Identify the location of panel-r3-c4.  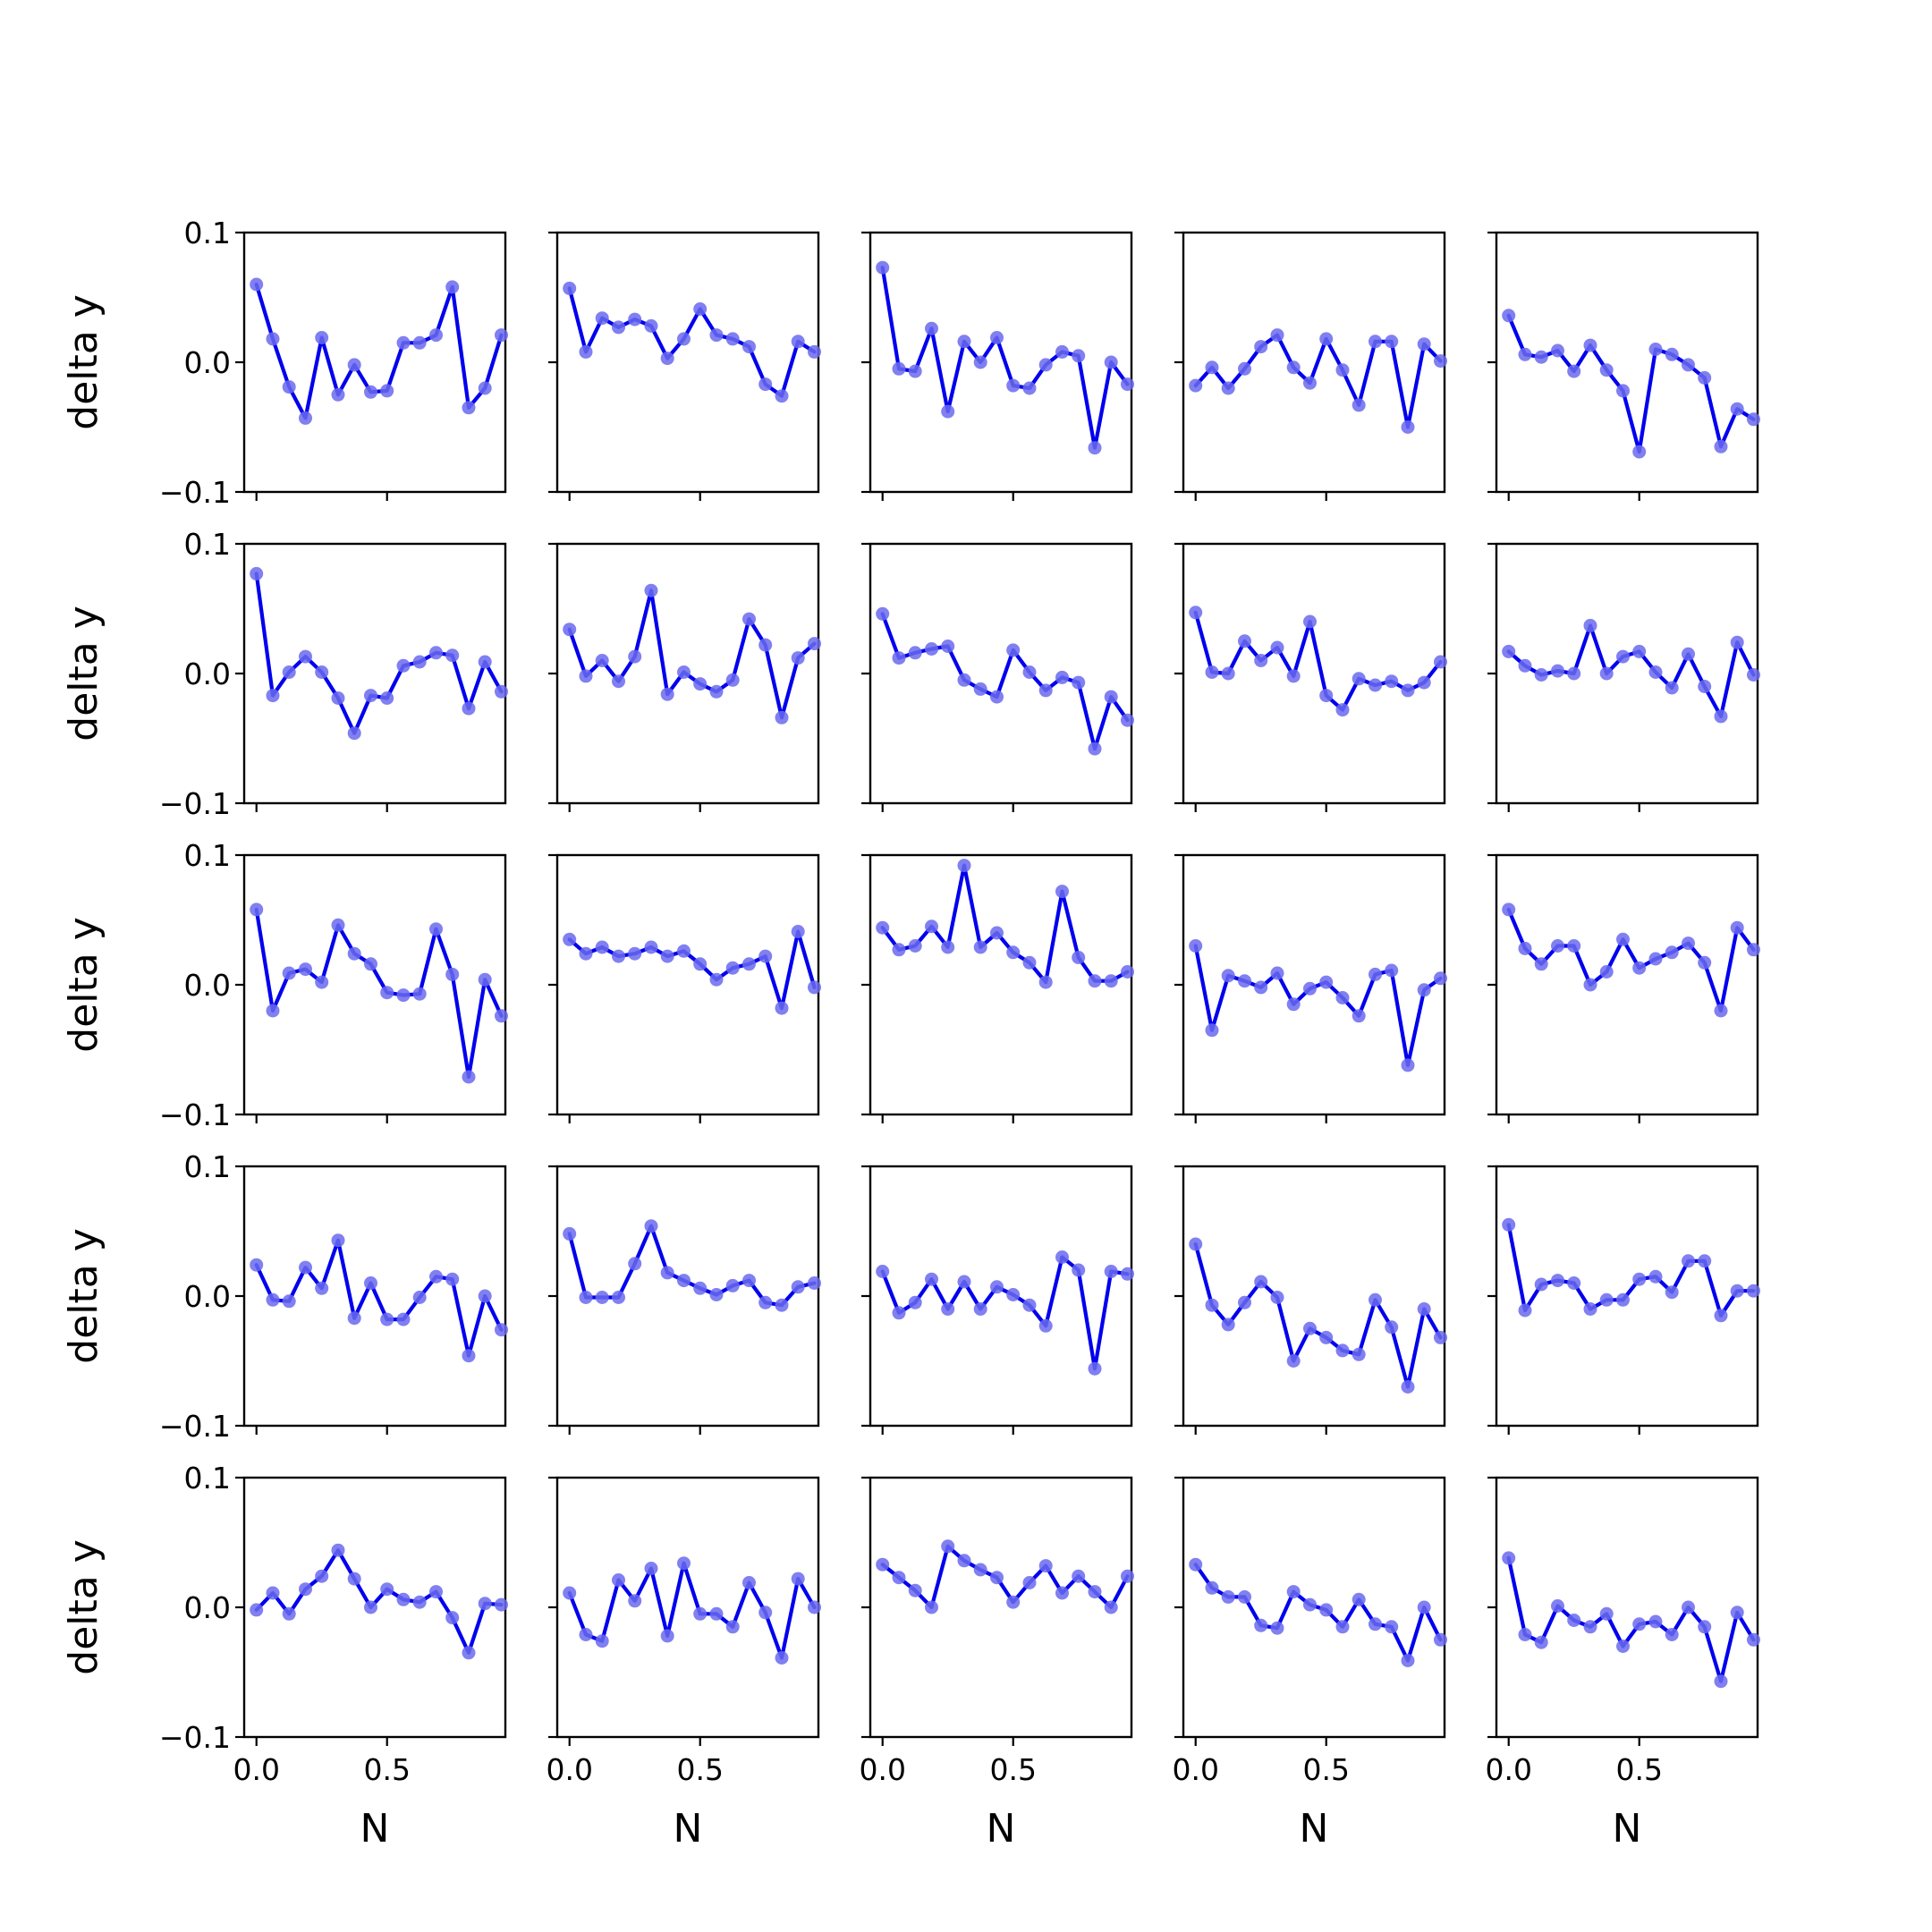
(1623, 1300).